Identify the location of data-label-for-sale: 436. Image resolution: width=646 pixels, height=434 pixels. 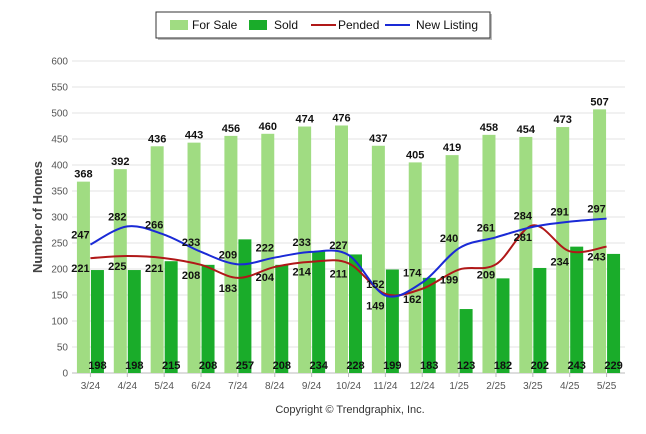
(157, 139).